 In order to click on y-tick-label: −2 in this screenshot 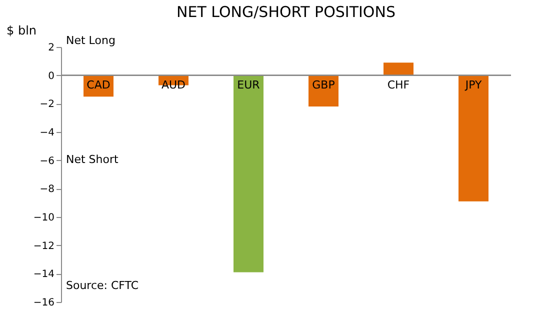, I will do `click(47, 104)`.